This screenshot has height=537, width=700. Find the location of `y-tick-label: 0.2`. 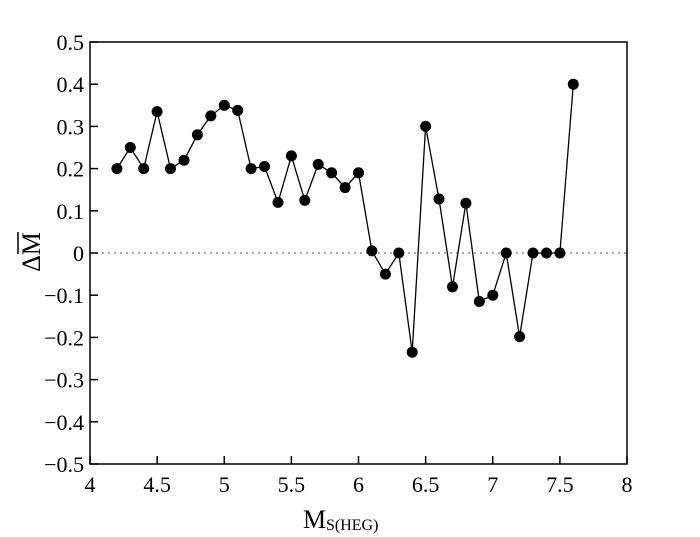

y-tick-label: 0.2 is located at coordinates (71, 169).